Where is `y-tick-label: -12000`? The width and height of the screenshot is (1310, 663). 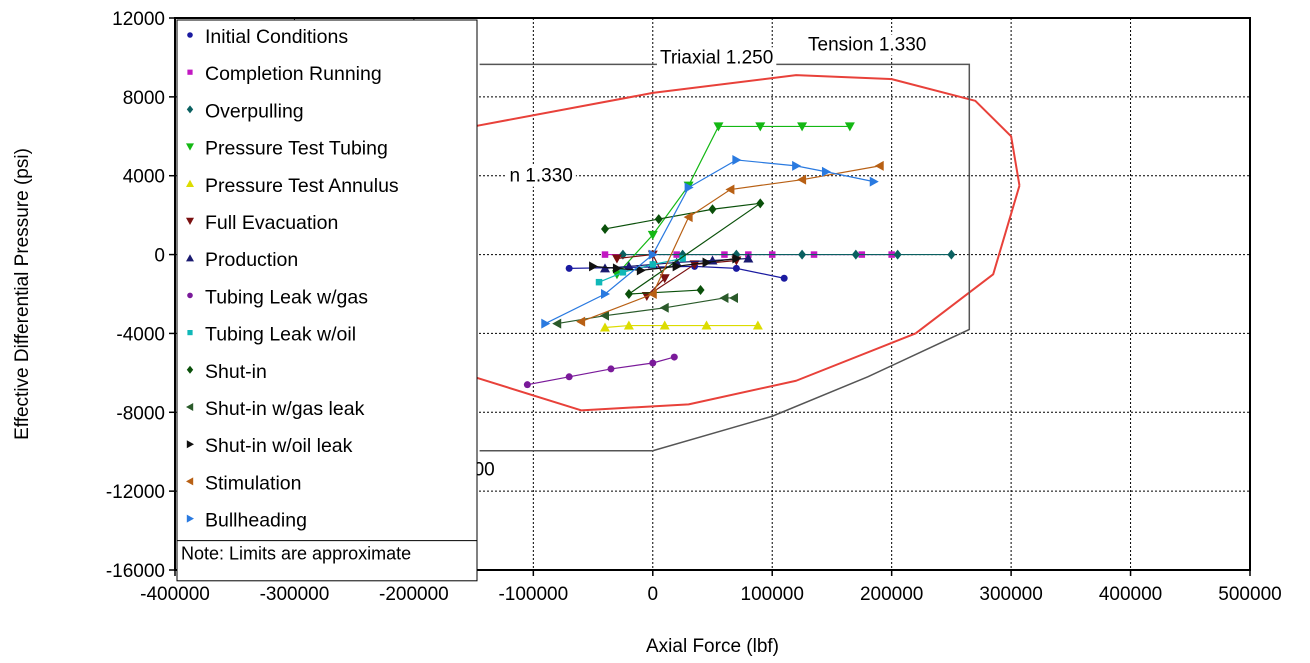 y-tick-label: -12000 is located at coordinates (135, 492).